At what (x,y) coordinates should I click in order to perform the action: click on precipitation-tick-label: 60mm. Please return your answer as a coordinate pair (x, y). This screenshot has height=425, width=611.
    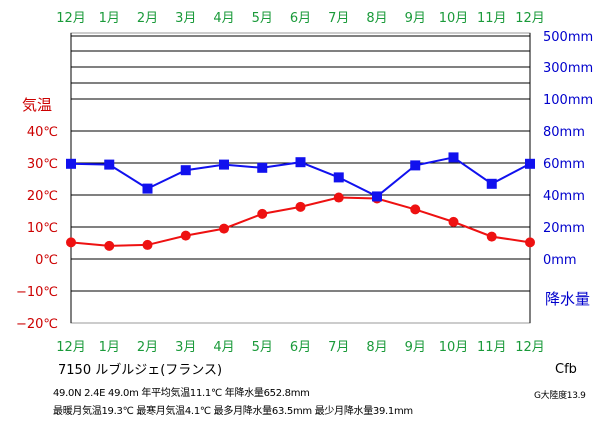
    Looking at the image, I should click on (564, 164).